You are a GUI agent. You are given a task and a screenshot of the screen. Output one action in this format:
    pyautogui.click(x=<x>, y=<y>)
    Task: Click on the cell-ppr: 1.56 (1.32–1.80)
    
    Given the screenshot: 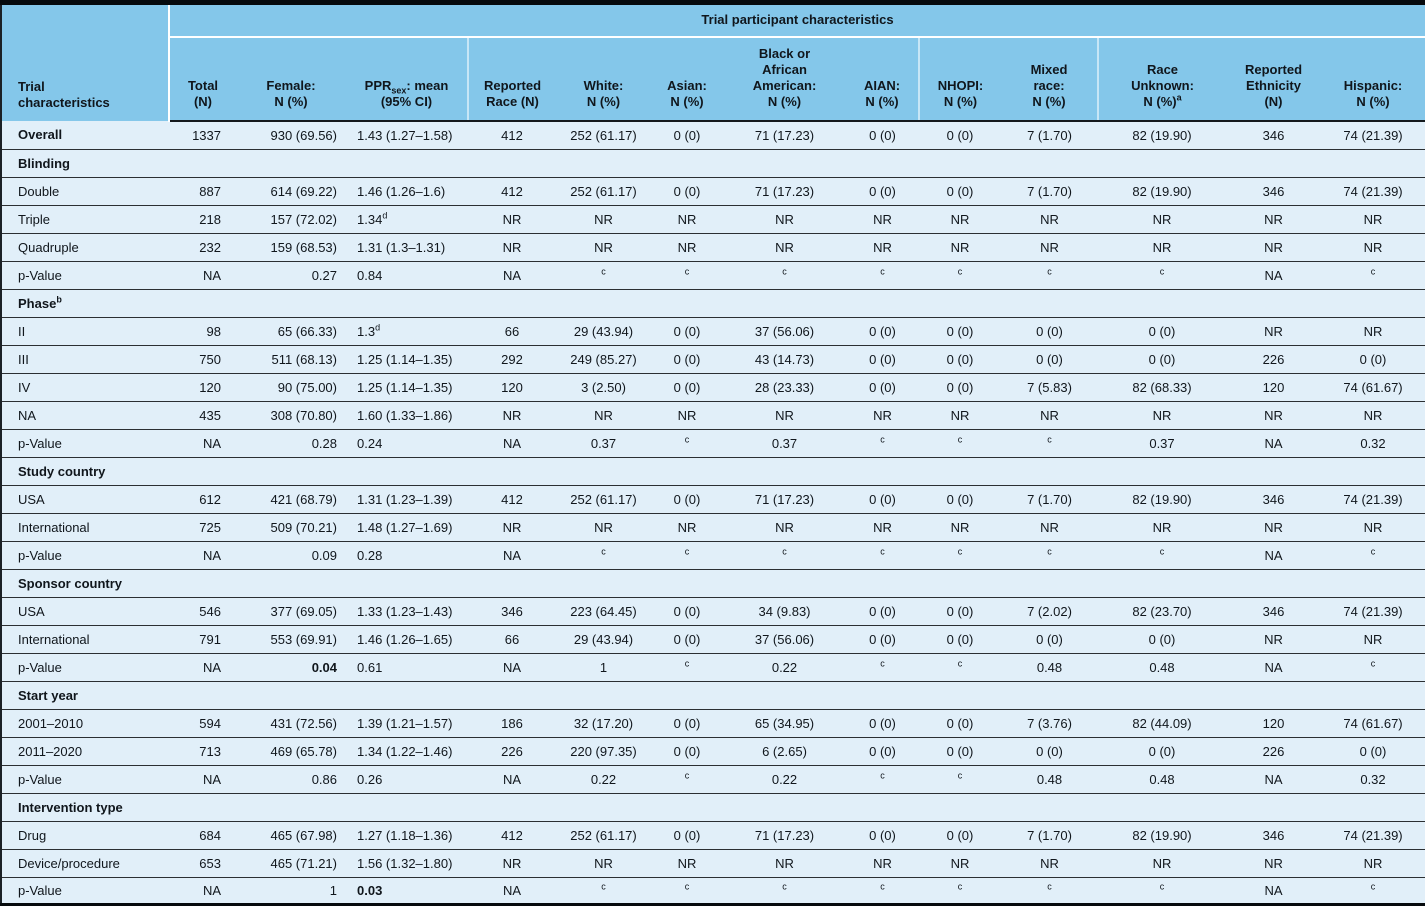 What is the action you would take?
    pyautogui.click(x=407, y=862)
    